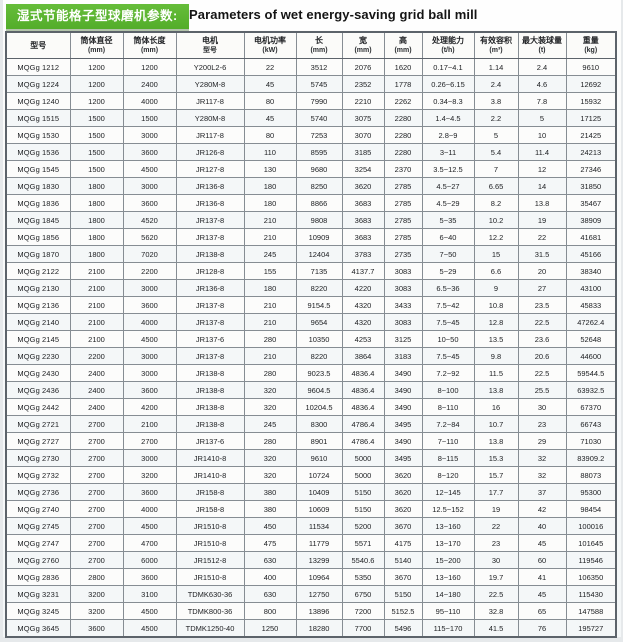 The image size is (623, 642). What do you see at coordinates (319, 492) in the screenshot?
I see `value-cell: 10409` at bounding box center [319, 492].